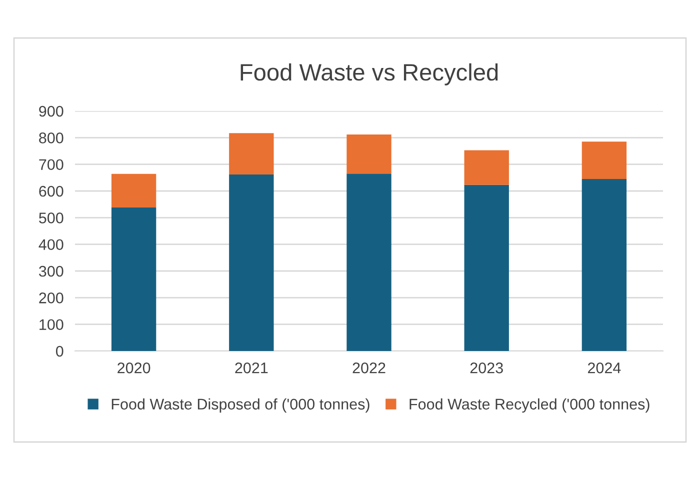  What do you see at coordinates (241, 405) in the screenshot?
I see `legend-label: Food Waste Disposed of ('000 tonnes)` at bounding box center [241, 405].